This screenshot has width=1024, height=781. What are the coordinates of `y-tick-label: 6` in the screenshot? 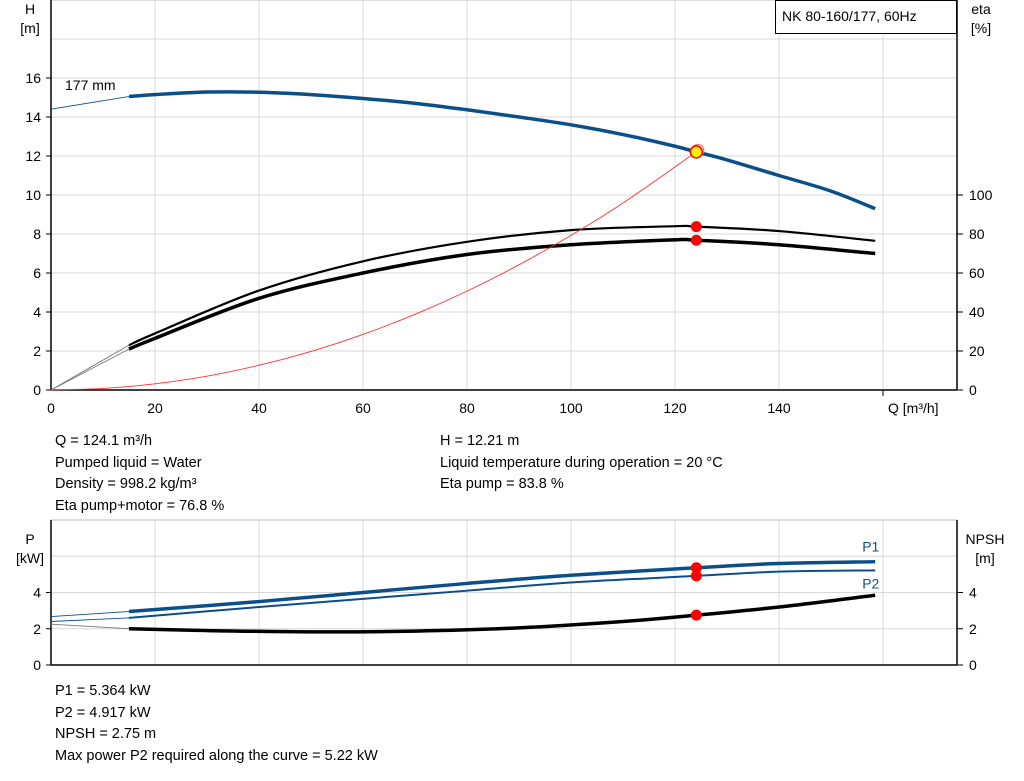 It's located at (37, 273).